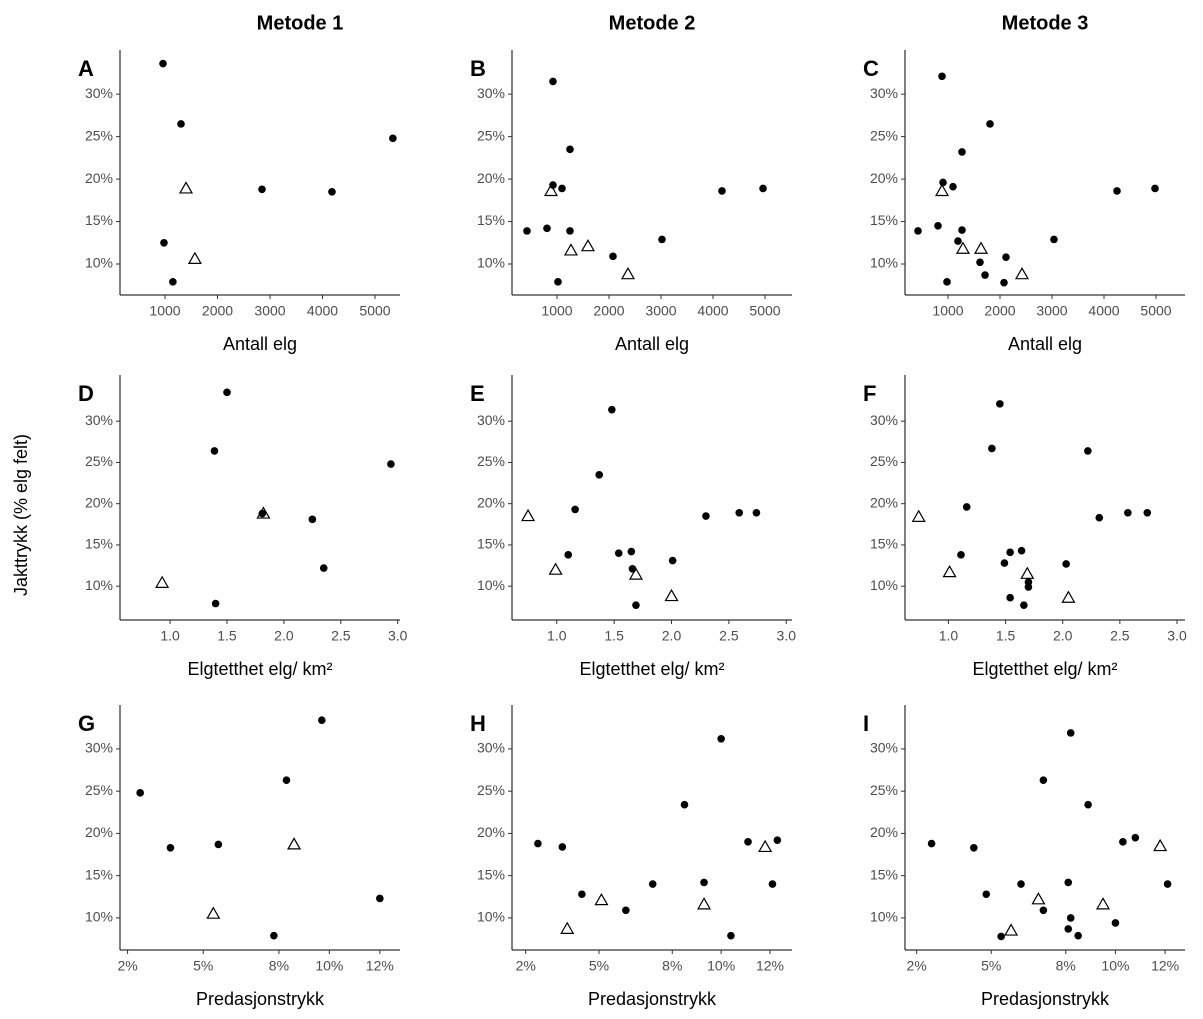  Describe the element at coordinates (259, 669) in the screenshot. I see `x-axis-label: Elgtetthet elg/ km²` at that location.